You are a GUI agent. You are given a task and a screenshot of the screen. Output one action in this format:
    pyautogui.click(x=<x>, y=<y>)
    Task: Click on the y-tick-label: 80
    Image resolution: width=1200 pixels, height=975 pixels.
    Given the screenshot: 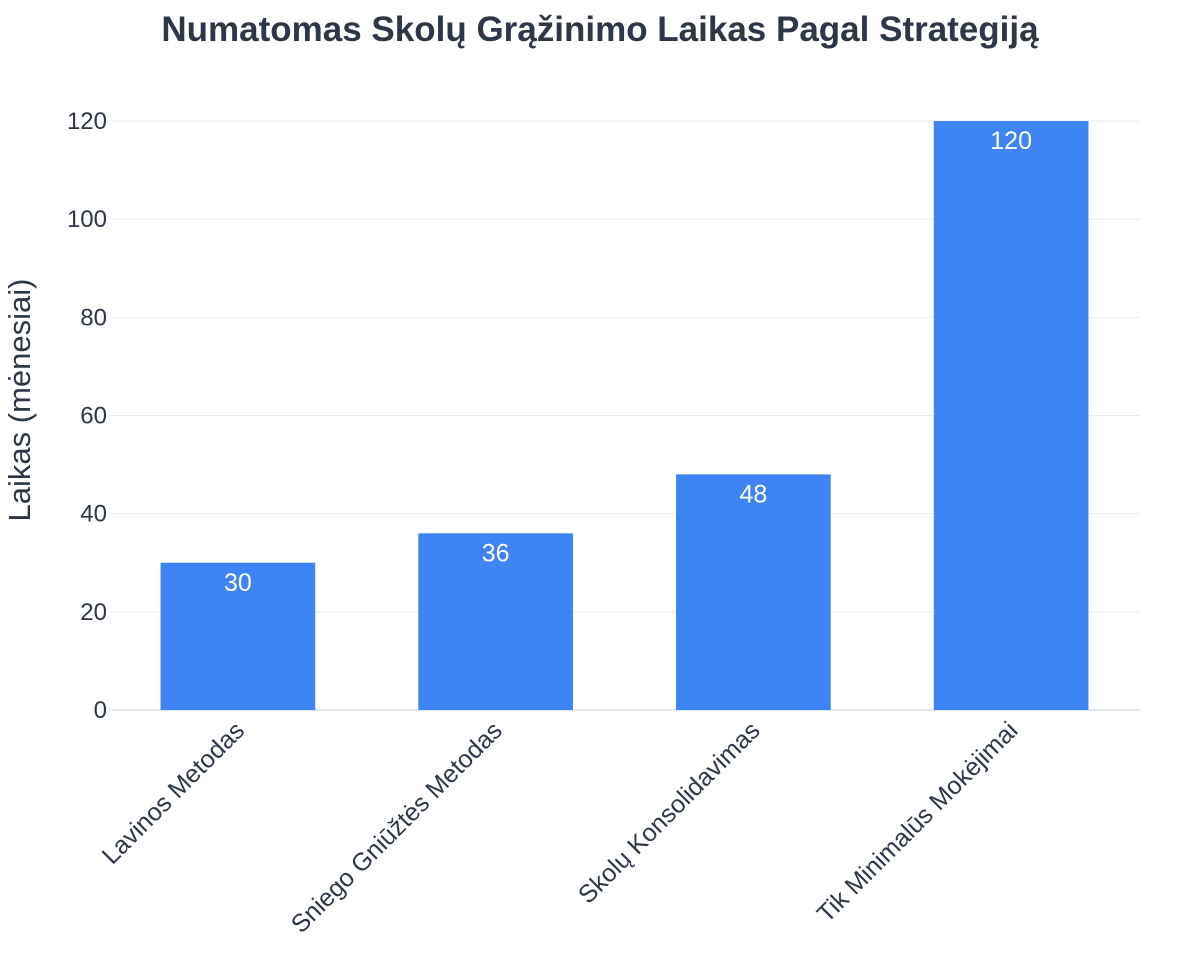 What is the action you would take?
    pyautogui.click(x=93, y=317)
    